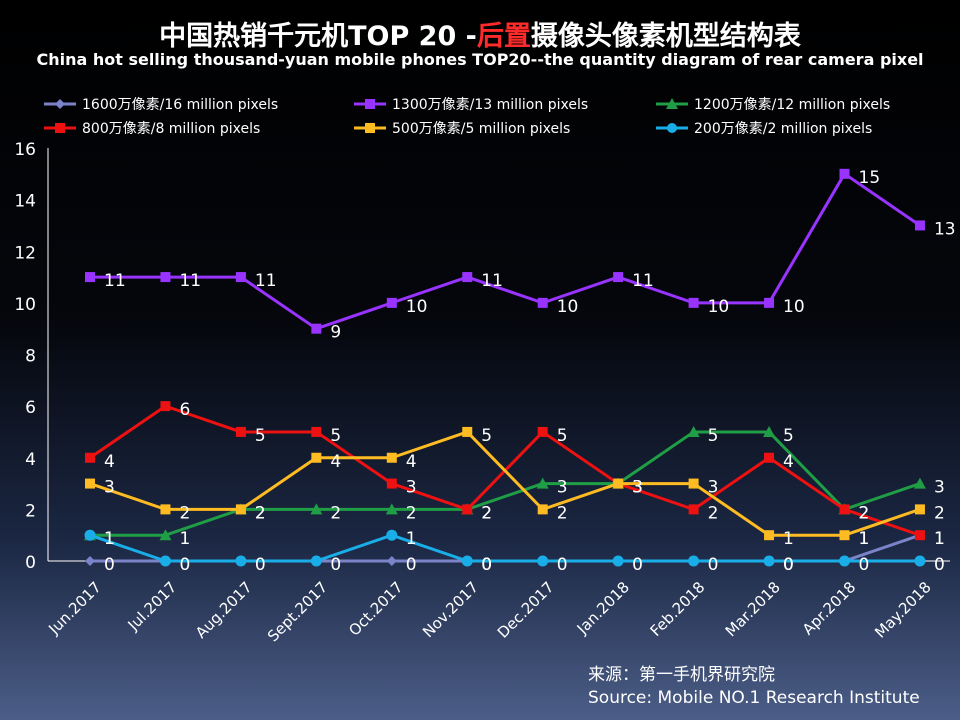 This screenshot has height=720, width=960. I want to click on y-tick-label: 4, so click(30, 460).